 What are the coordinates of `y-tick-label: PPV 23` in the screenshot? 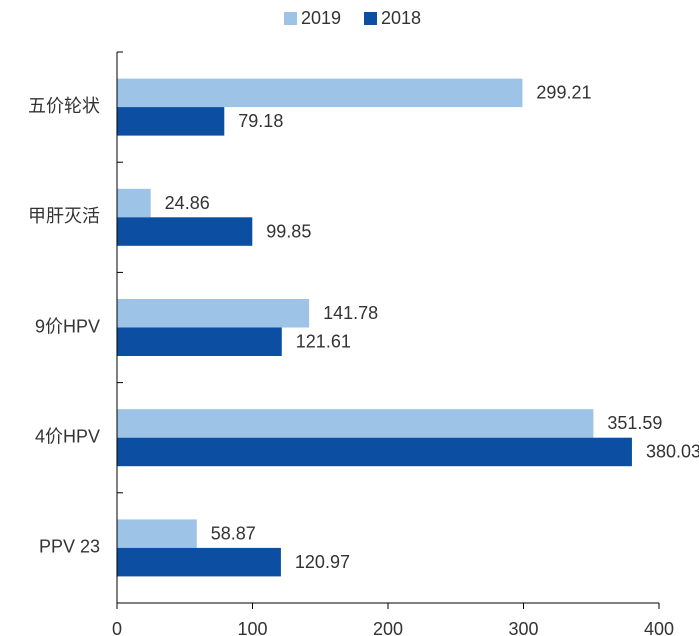 It's located at (69, 547).